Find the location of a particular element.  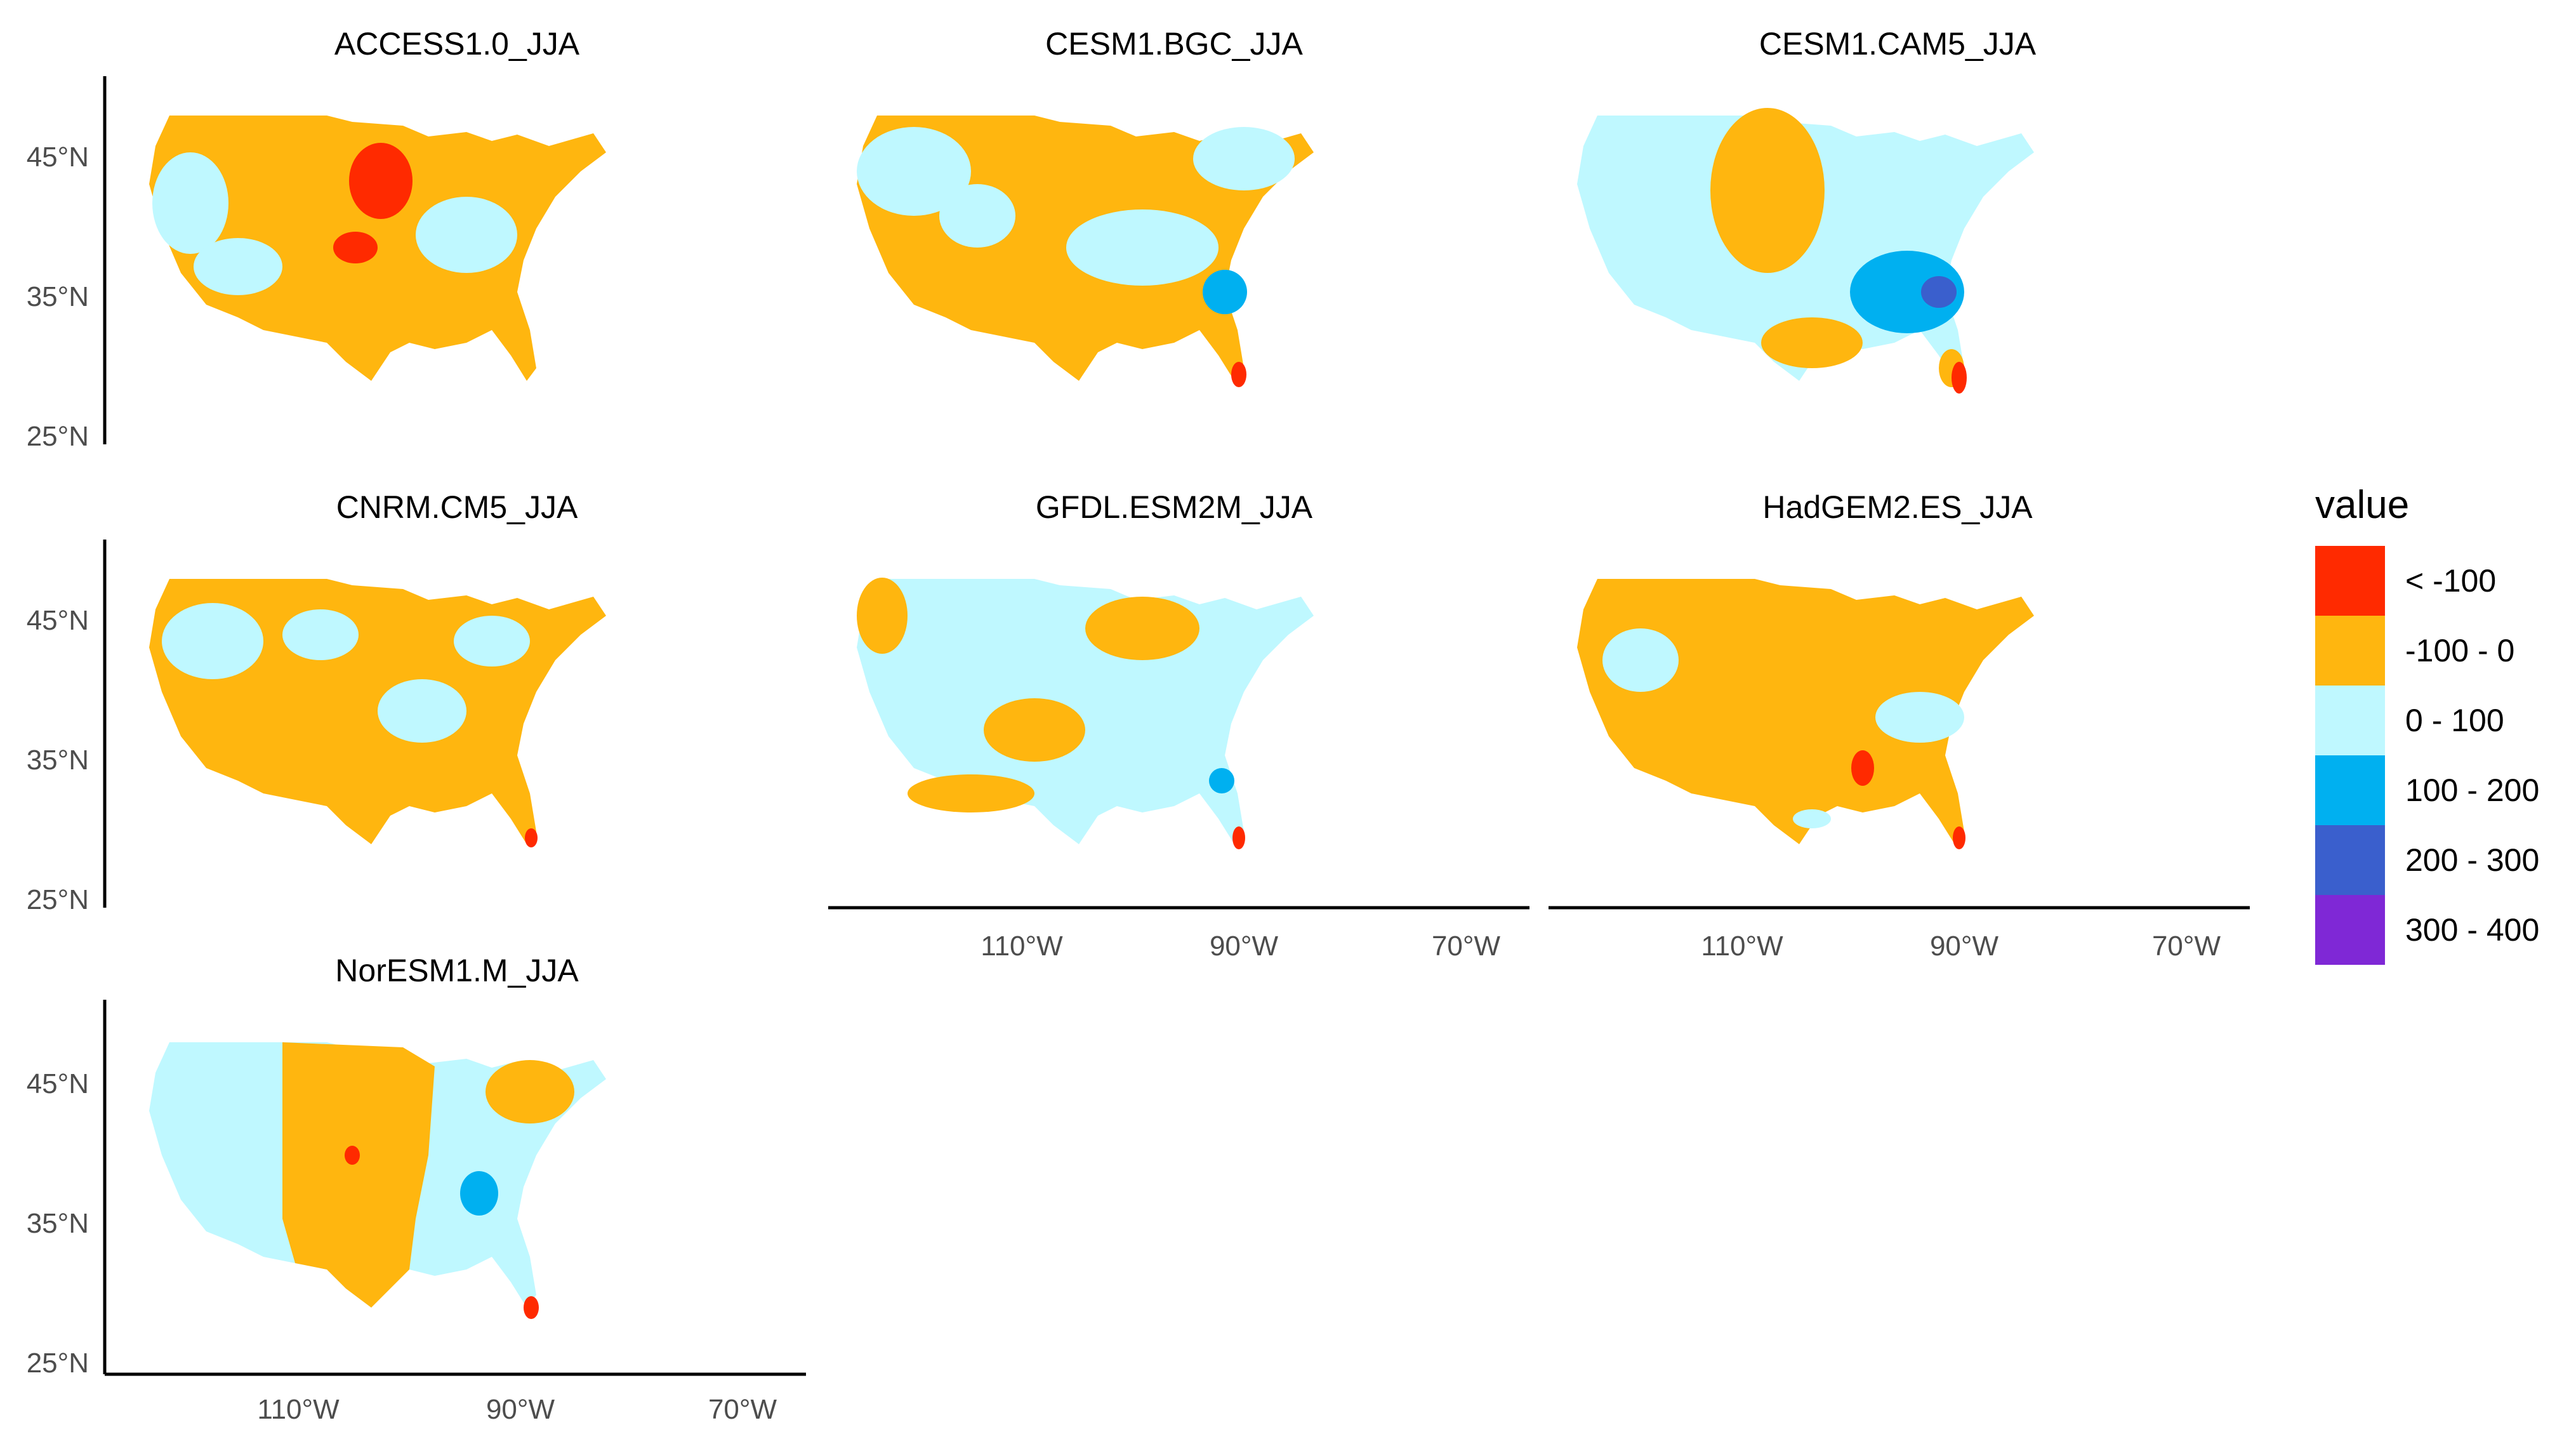

panel-title-cnrm: CNRM.CM5_JJA is located at coordinates (457, 507).